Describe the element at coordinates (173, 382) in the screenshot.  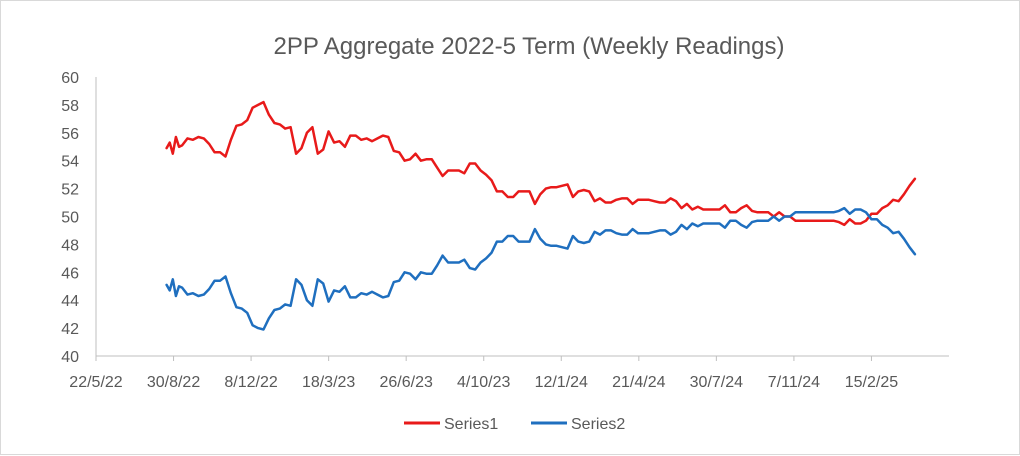
I see `x-tick-label: 30/8/22` at that location.